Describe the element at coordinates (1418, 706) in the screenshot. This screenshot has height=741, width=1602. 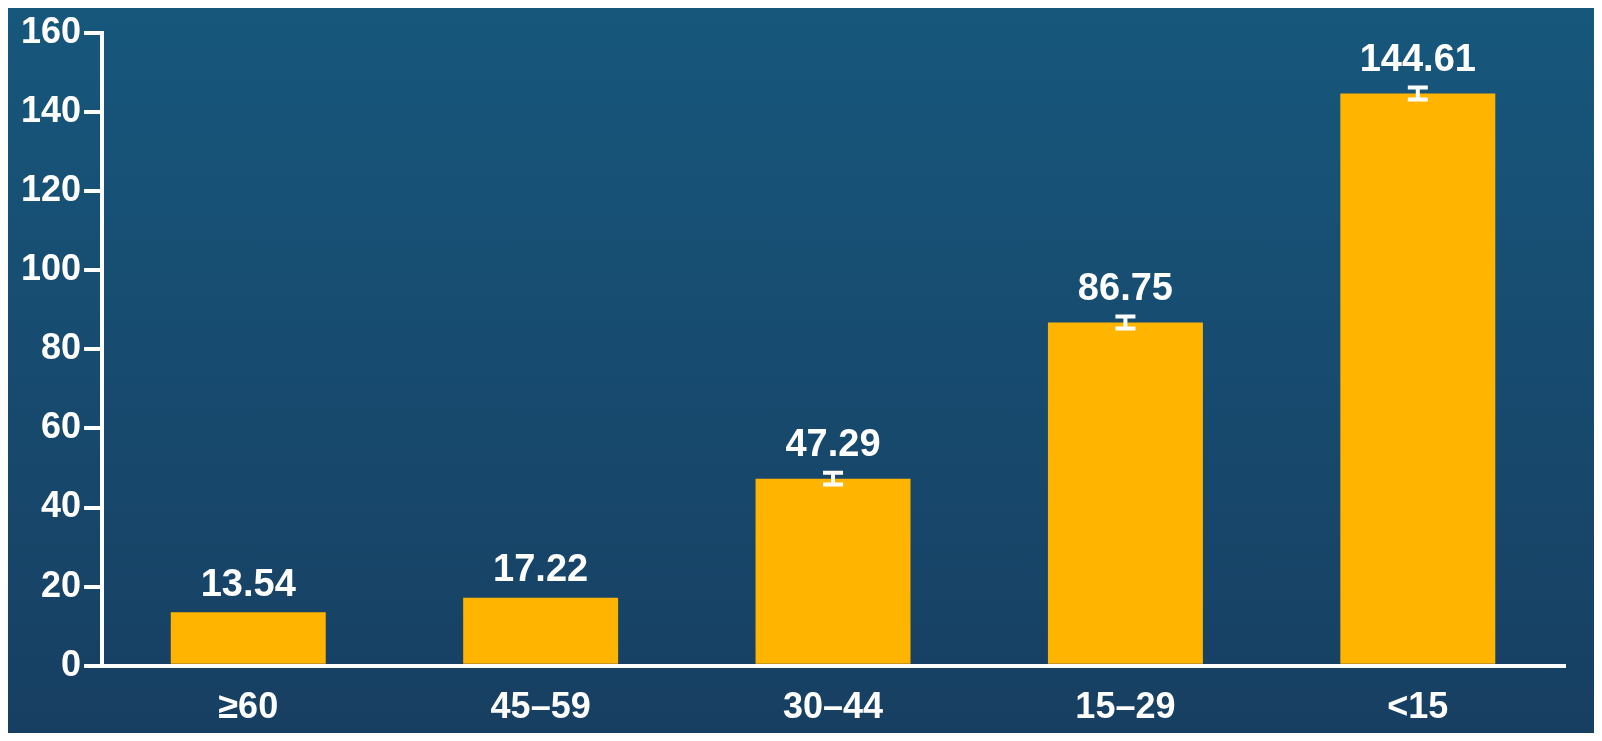
I see `x-tick-label: <15` at that location.